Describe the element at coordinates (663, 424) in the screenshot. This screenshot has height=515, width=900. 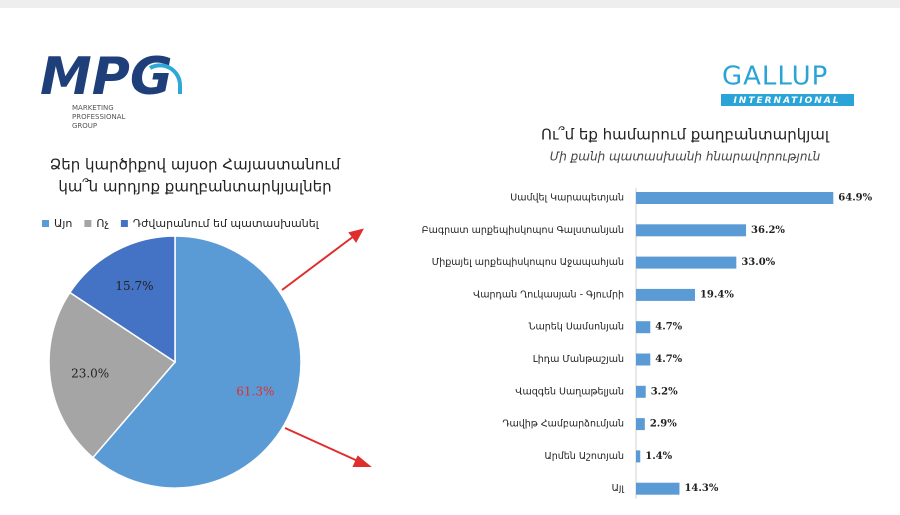
I see `value-label: 2.9%` at that location.